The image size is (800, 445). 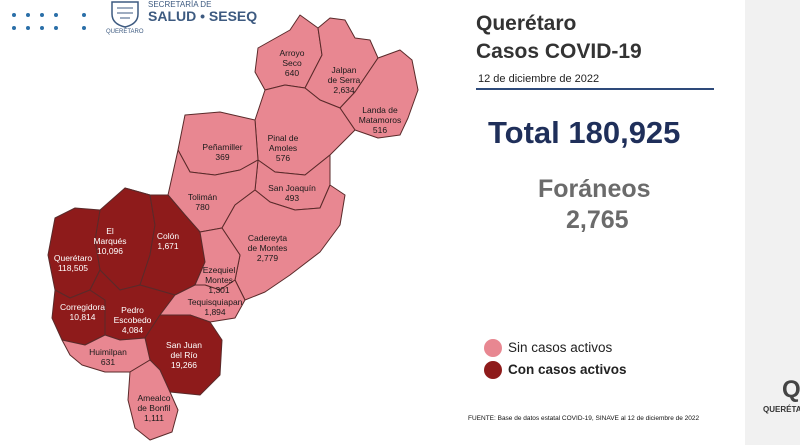 What do you see at coordinates (73, 263) in the screenshot?
I see `label-queretaro: Querétaro 118,505` at bounding box center [73, 263].